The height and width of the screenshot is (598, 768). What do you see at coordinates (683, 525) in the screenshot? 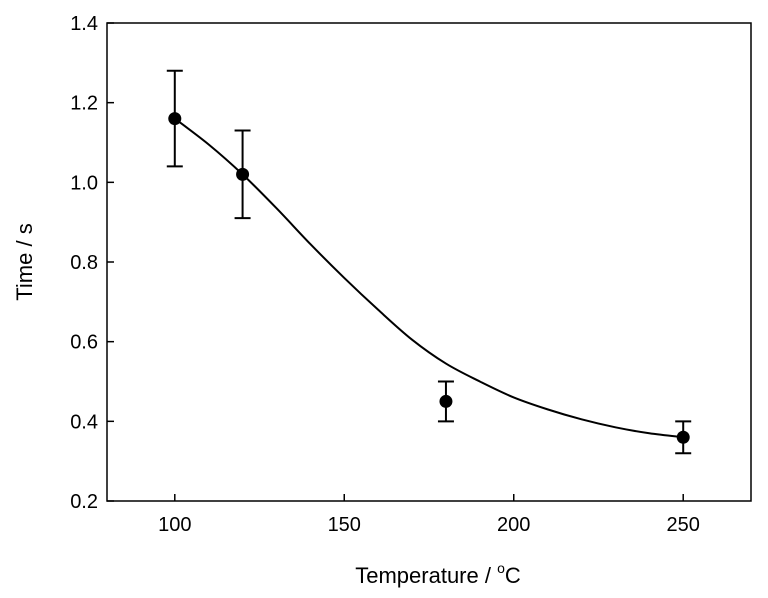
I see `x-tick-label: 250` at bounding box center [683, 525].